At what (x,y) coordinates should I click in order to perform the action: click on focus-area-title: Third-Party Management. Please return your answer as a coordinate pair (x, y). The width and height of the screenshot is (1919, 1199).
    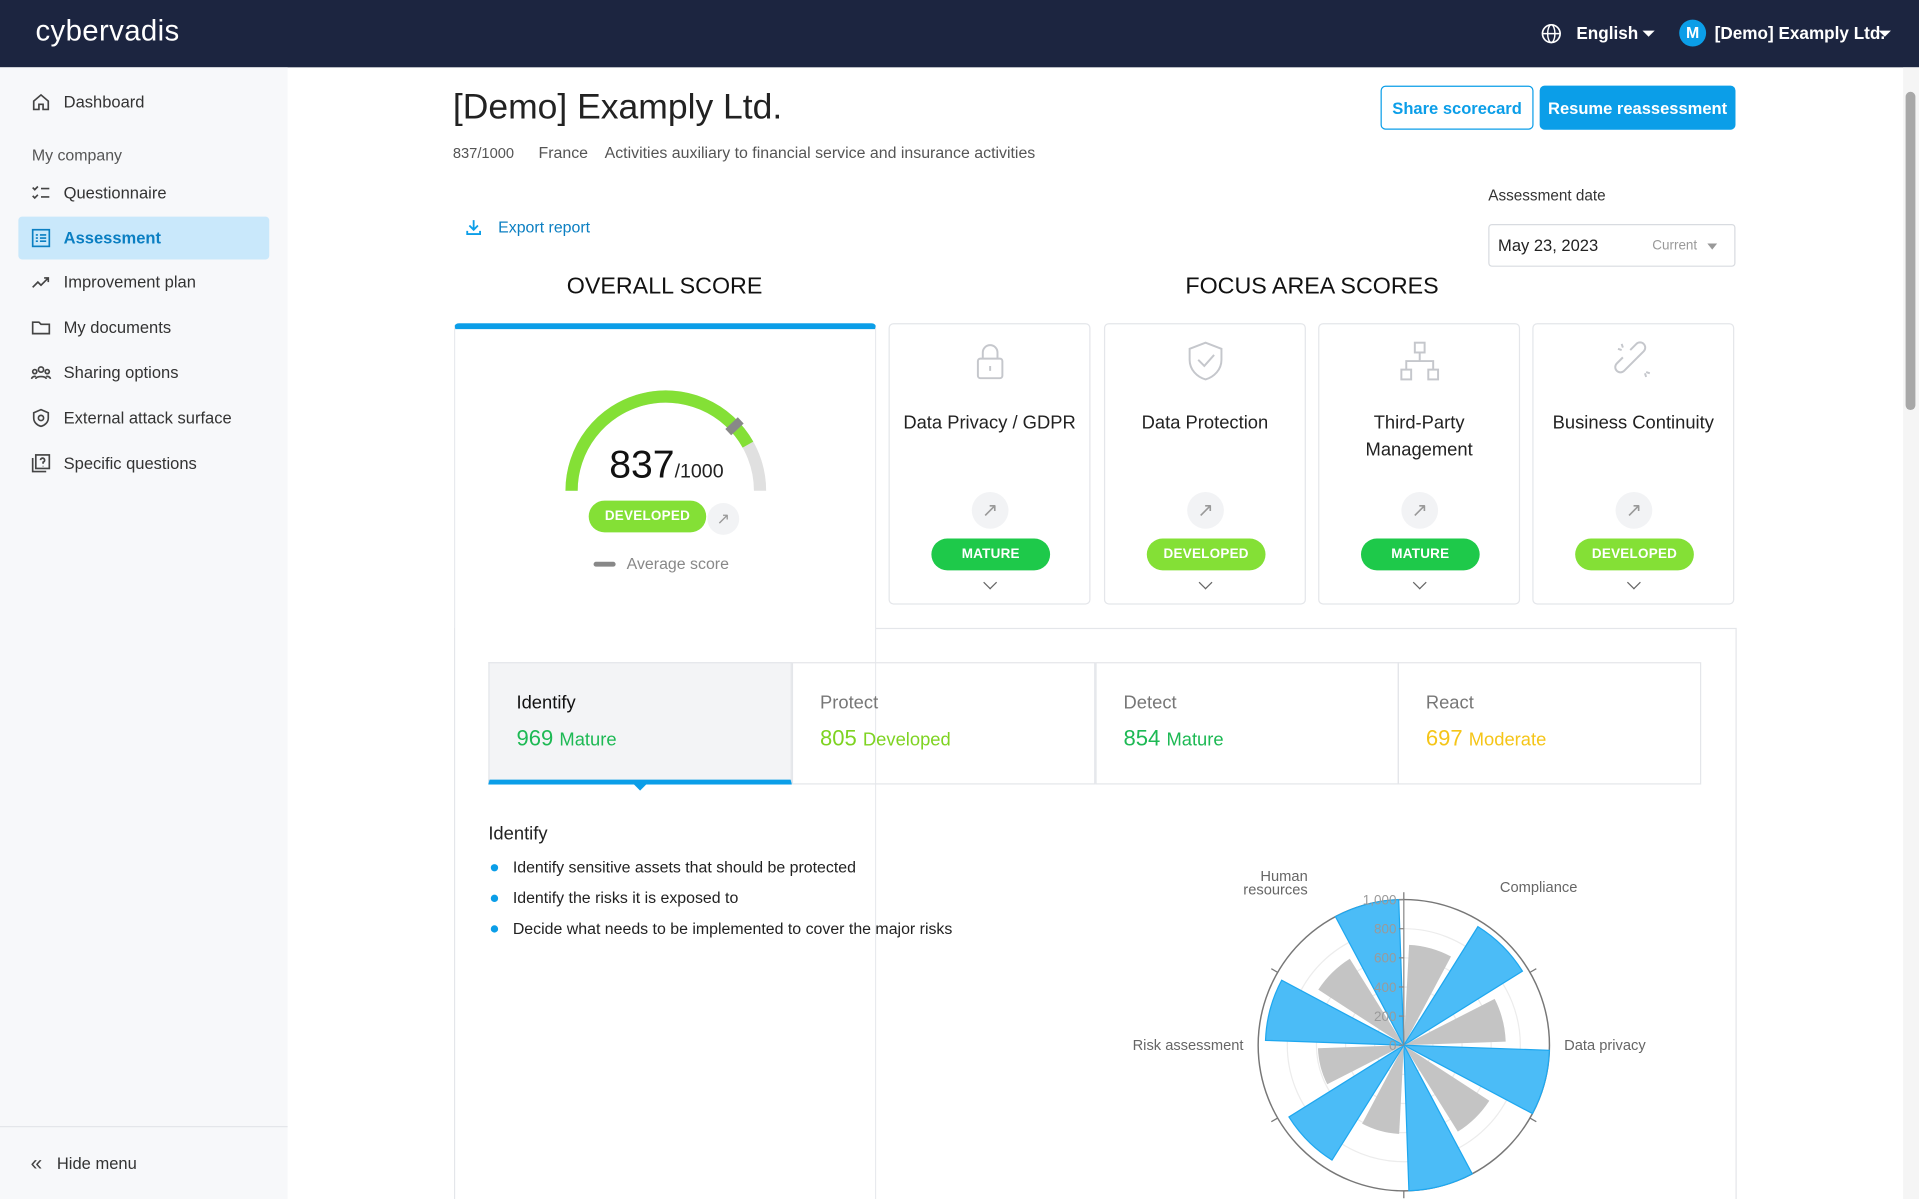
    Looking at the image, I should click on (1419, 436).